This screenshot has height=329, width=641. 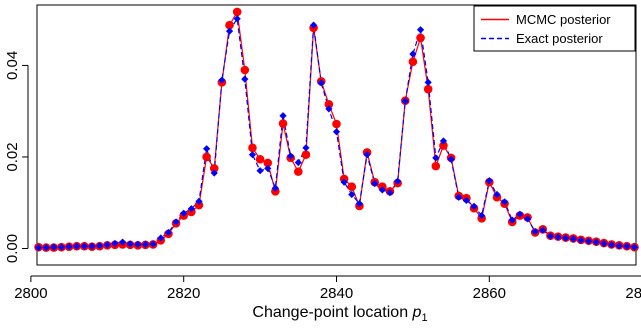 I want to click on legend-box, so click(x=554, y=28).